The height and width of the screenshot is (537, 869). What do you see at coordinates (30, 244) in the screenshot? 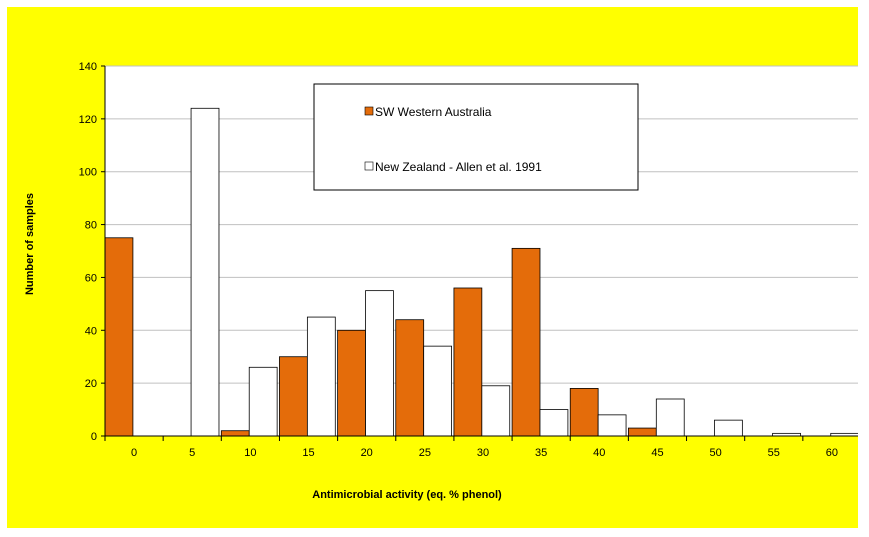
I see `y-axis-title: Number of samples` at bounding box center [30, 244].